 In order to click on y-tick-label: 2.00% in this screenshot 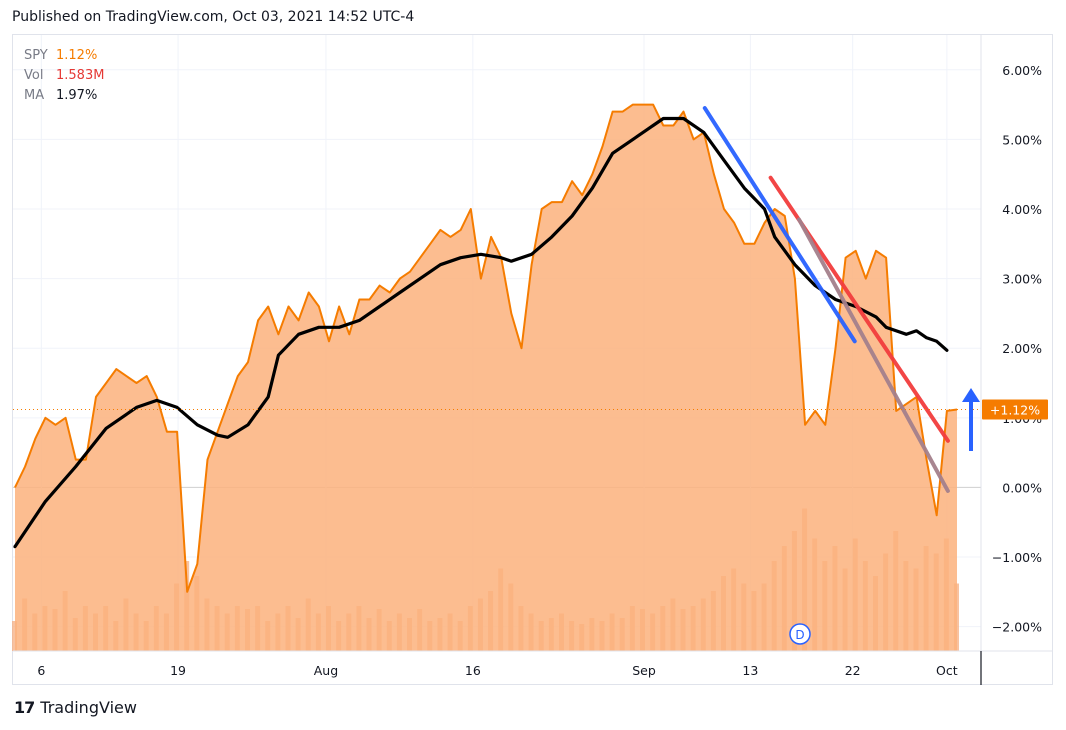, I will do `click(1022, 348)`.